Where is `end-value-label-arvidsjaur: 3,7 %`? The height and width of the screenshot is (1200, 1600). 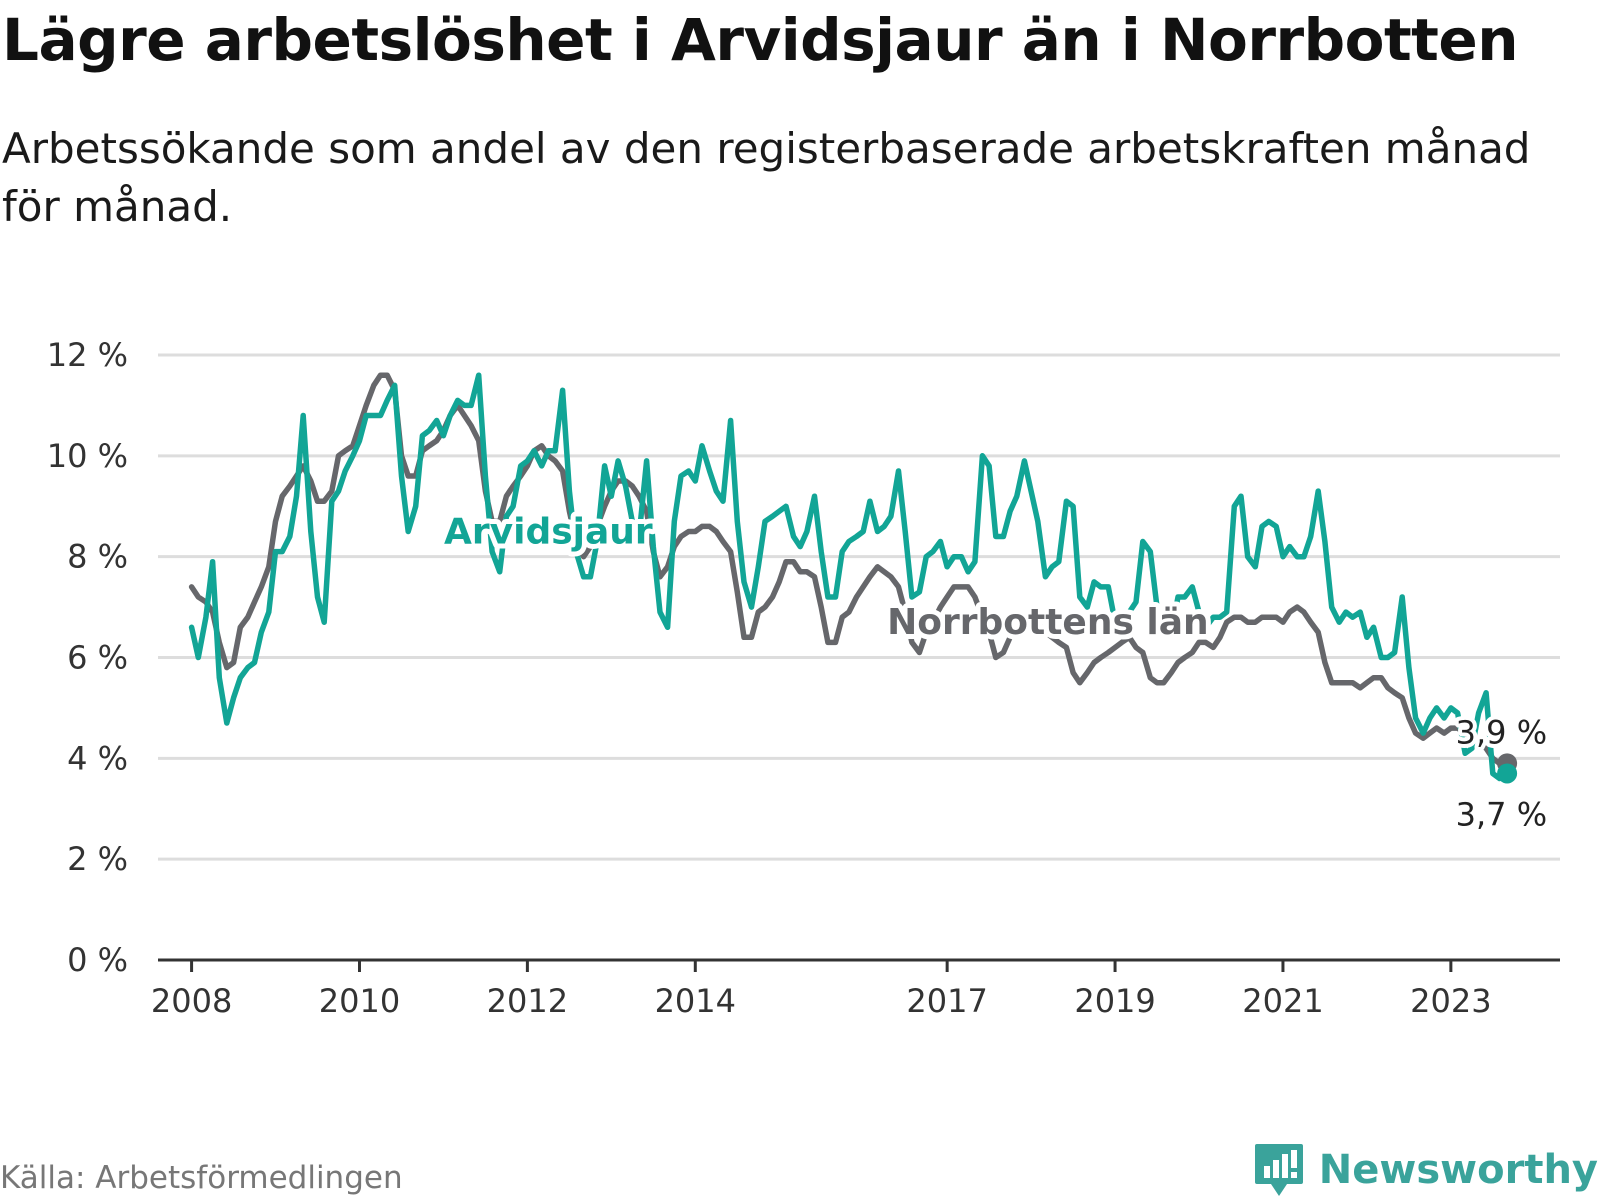 end-value-label-arvidsjaur: 3,7 % is located at coordinates (1501, 814).